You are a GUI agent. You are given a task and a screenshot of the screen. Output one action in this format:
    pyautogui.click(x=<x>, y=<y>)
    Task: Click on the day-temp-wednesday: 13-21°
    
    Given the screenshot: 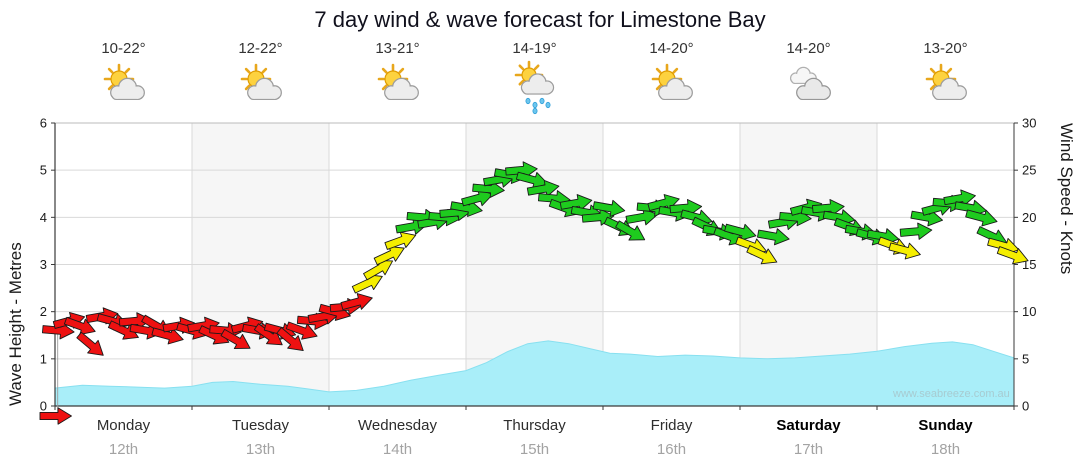 What is the action you would take?
    pyautogui.click(x=397, y=48)
    